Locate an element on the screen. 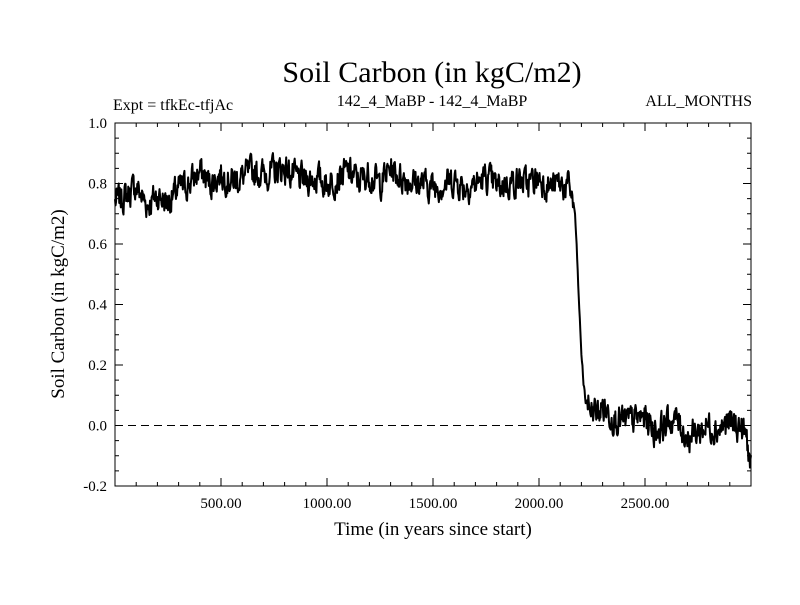 This screenshot has height=605, width=800. x-tick-label: 2500.00 is located at coordinates (645, 504).